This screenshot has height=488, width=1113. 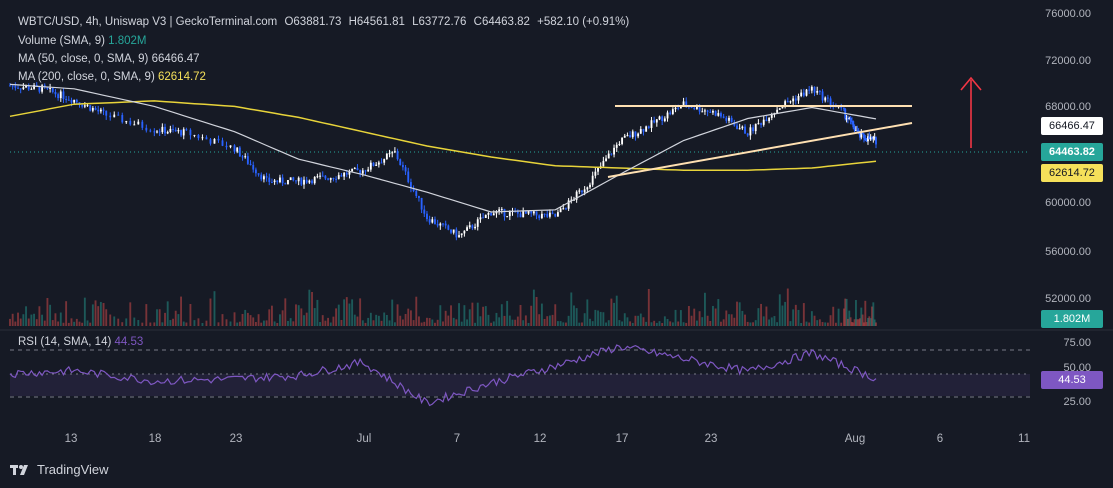 What do you see at coordinates (109, 59) in the screenshot?
I see `legend-ma50: MA (50, close, 0, SMA, 9) 66466.47` at bounding box center [109, 59].